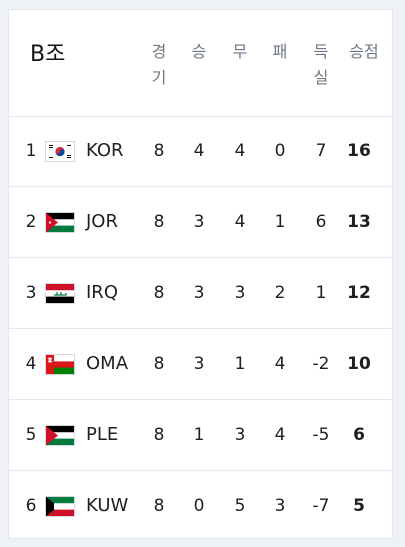  I want to click on won-cell: 4, so click(199, 151).